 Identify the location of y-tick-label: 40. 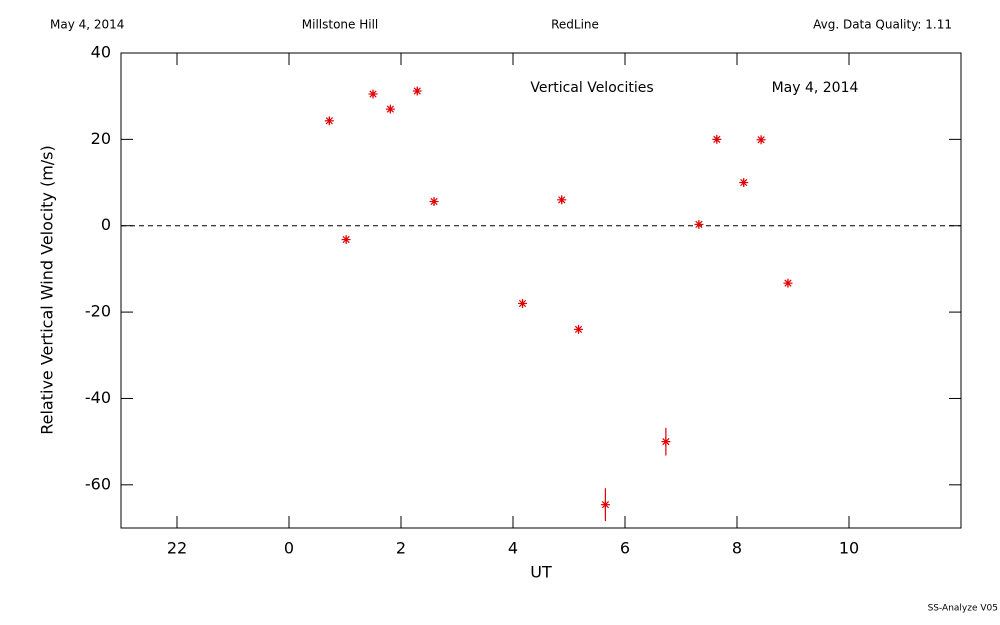
(101, 52).